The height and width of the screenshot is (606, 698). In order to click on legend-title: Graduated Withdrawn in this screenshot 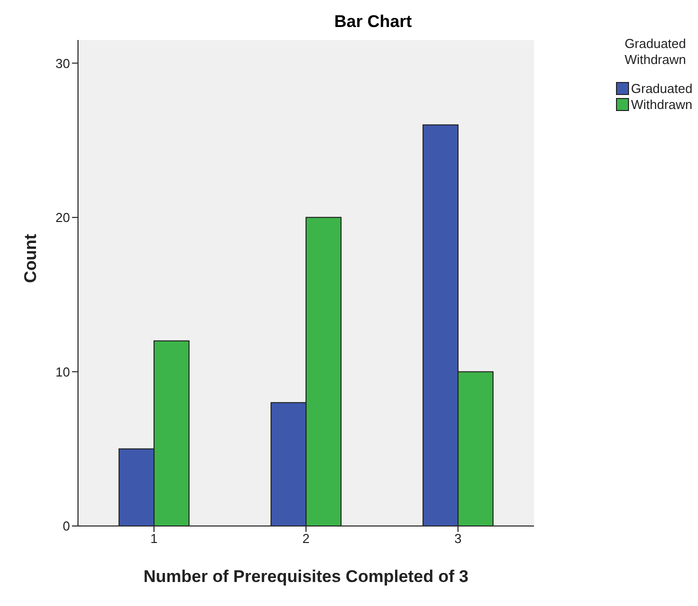, I will do `click(655, 52)`.